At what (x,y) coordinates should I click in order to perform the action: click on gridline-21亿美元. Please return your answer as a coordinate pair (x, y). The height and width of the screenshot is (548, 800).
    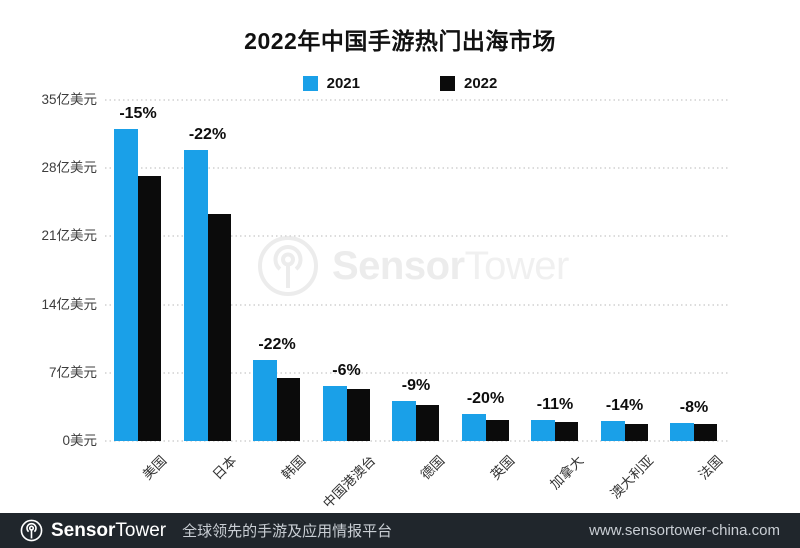
    Looking at the image, I should click on (416, 236).